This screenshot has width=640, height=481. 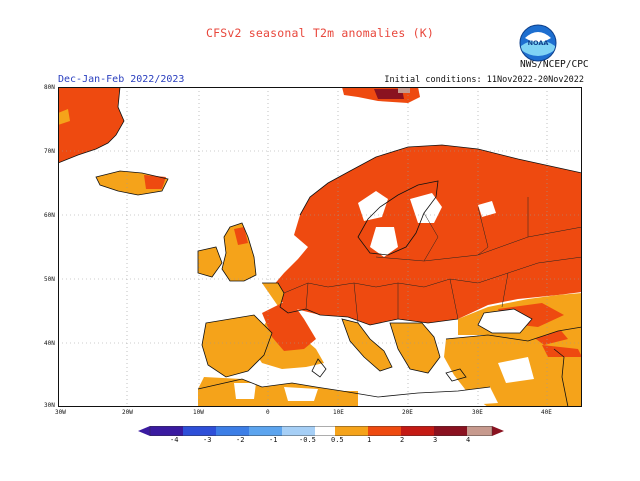 What do you see at coordinates (49, 343) in the screenshot?
I see `lat-label: 40N` at bounding box center [49, 343].